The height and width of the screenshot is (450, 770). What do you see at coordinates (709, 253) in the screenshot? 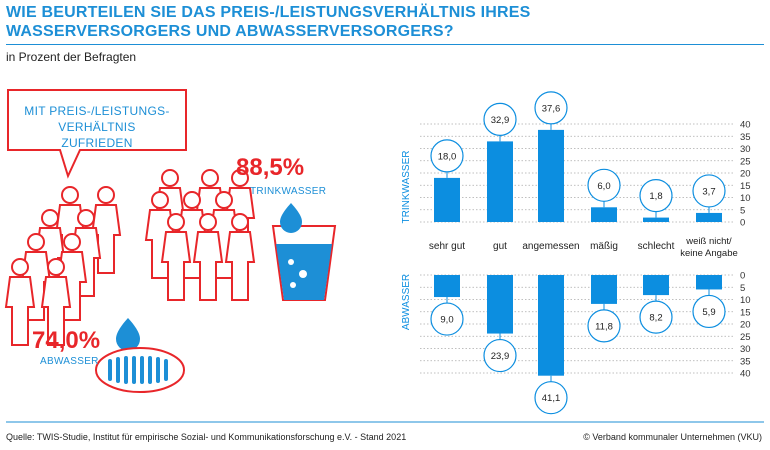
I see `category-label: keine Angabe` at bounding box center [709, 253].